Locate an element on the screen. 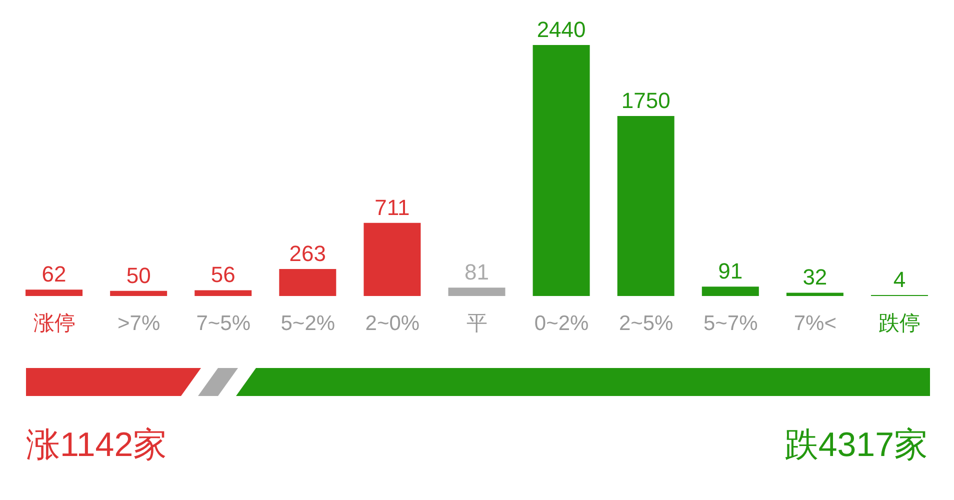  data-label: 1750 is located at coordinates (645, 100).